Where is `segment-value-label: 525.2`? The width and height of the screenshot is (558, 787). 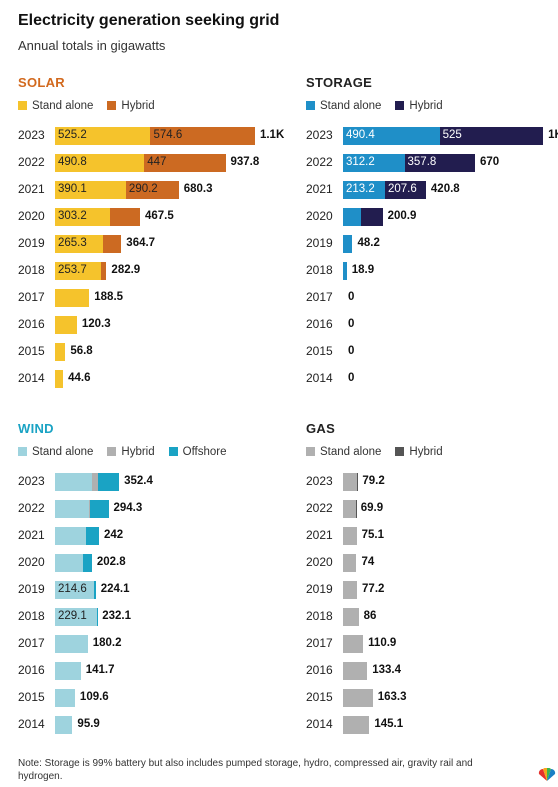 segment-value-label: 525.2 is located at coordinates (72, 135).